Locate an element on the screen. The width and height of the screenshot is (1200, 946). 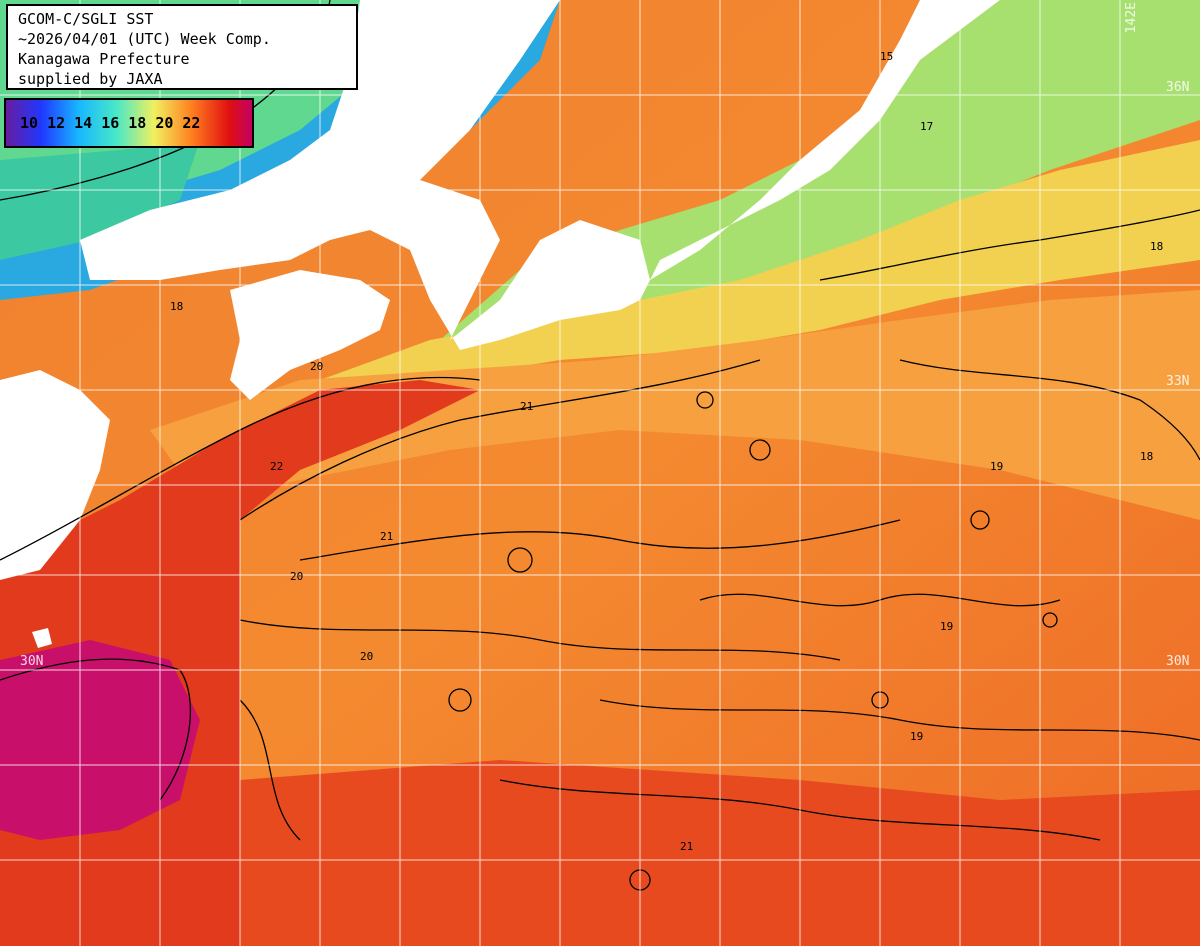
colorbar: 10 12 14 16 18 20 22 is located at coordinates (129, 123).